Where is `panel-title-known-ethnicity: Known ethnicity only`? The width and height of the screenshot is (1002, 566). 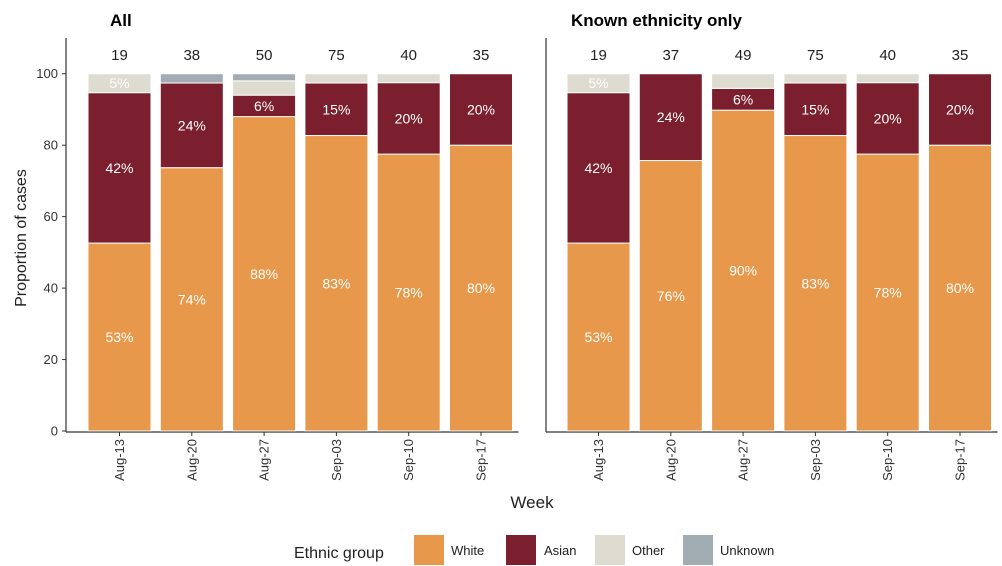 panel-title-known-ethnicity: Known ethnicity only is located at coordinates (656, 20).